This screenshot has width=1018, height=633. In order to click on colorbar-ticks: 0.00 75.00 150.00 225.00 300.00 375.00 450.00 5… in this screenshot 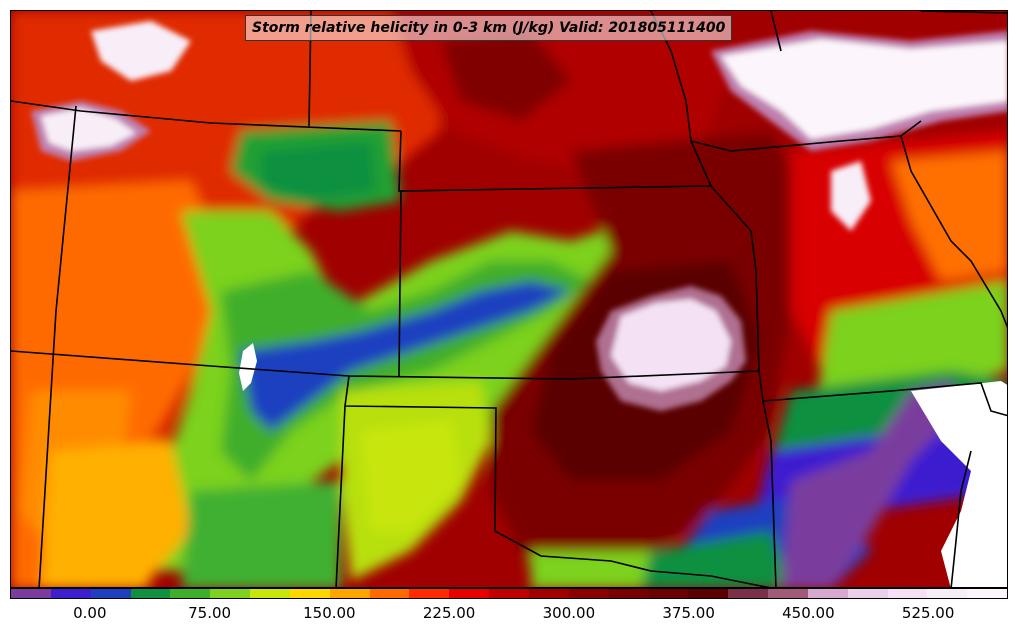, I will do `click(509, 615)`.